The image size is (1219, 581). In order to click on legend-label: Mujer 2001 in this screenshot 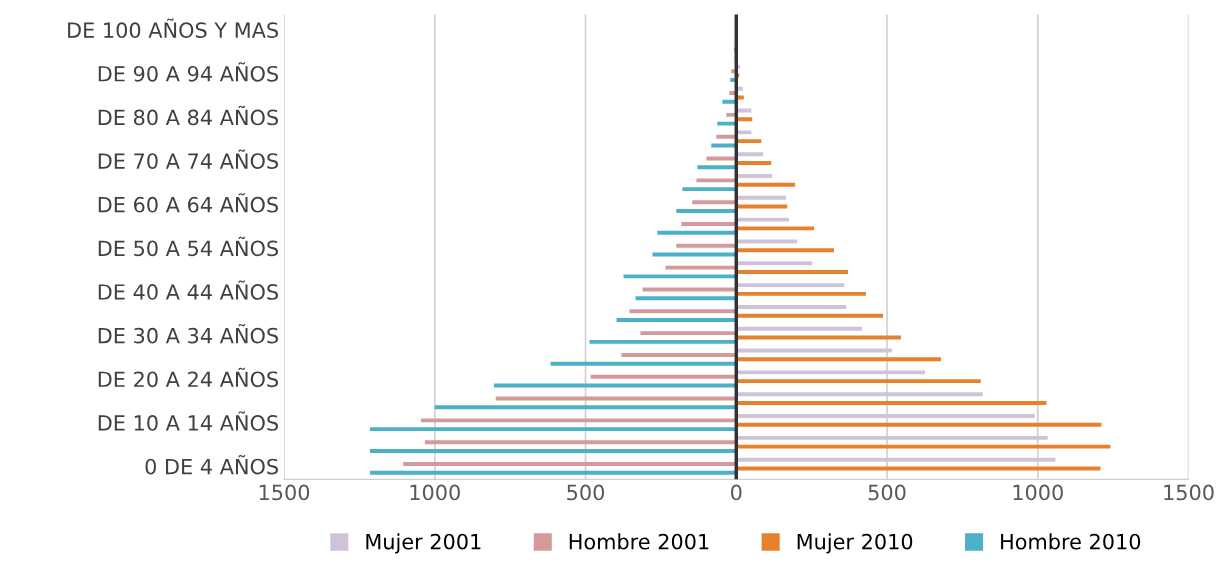, I will do `click(423, 543)`.